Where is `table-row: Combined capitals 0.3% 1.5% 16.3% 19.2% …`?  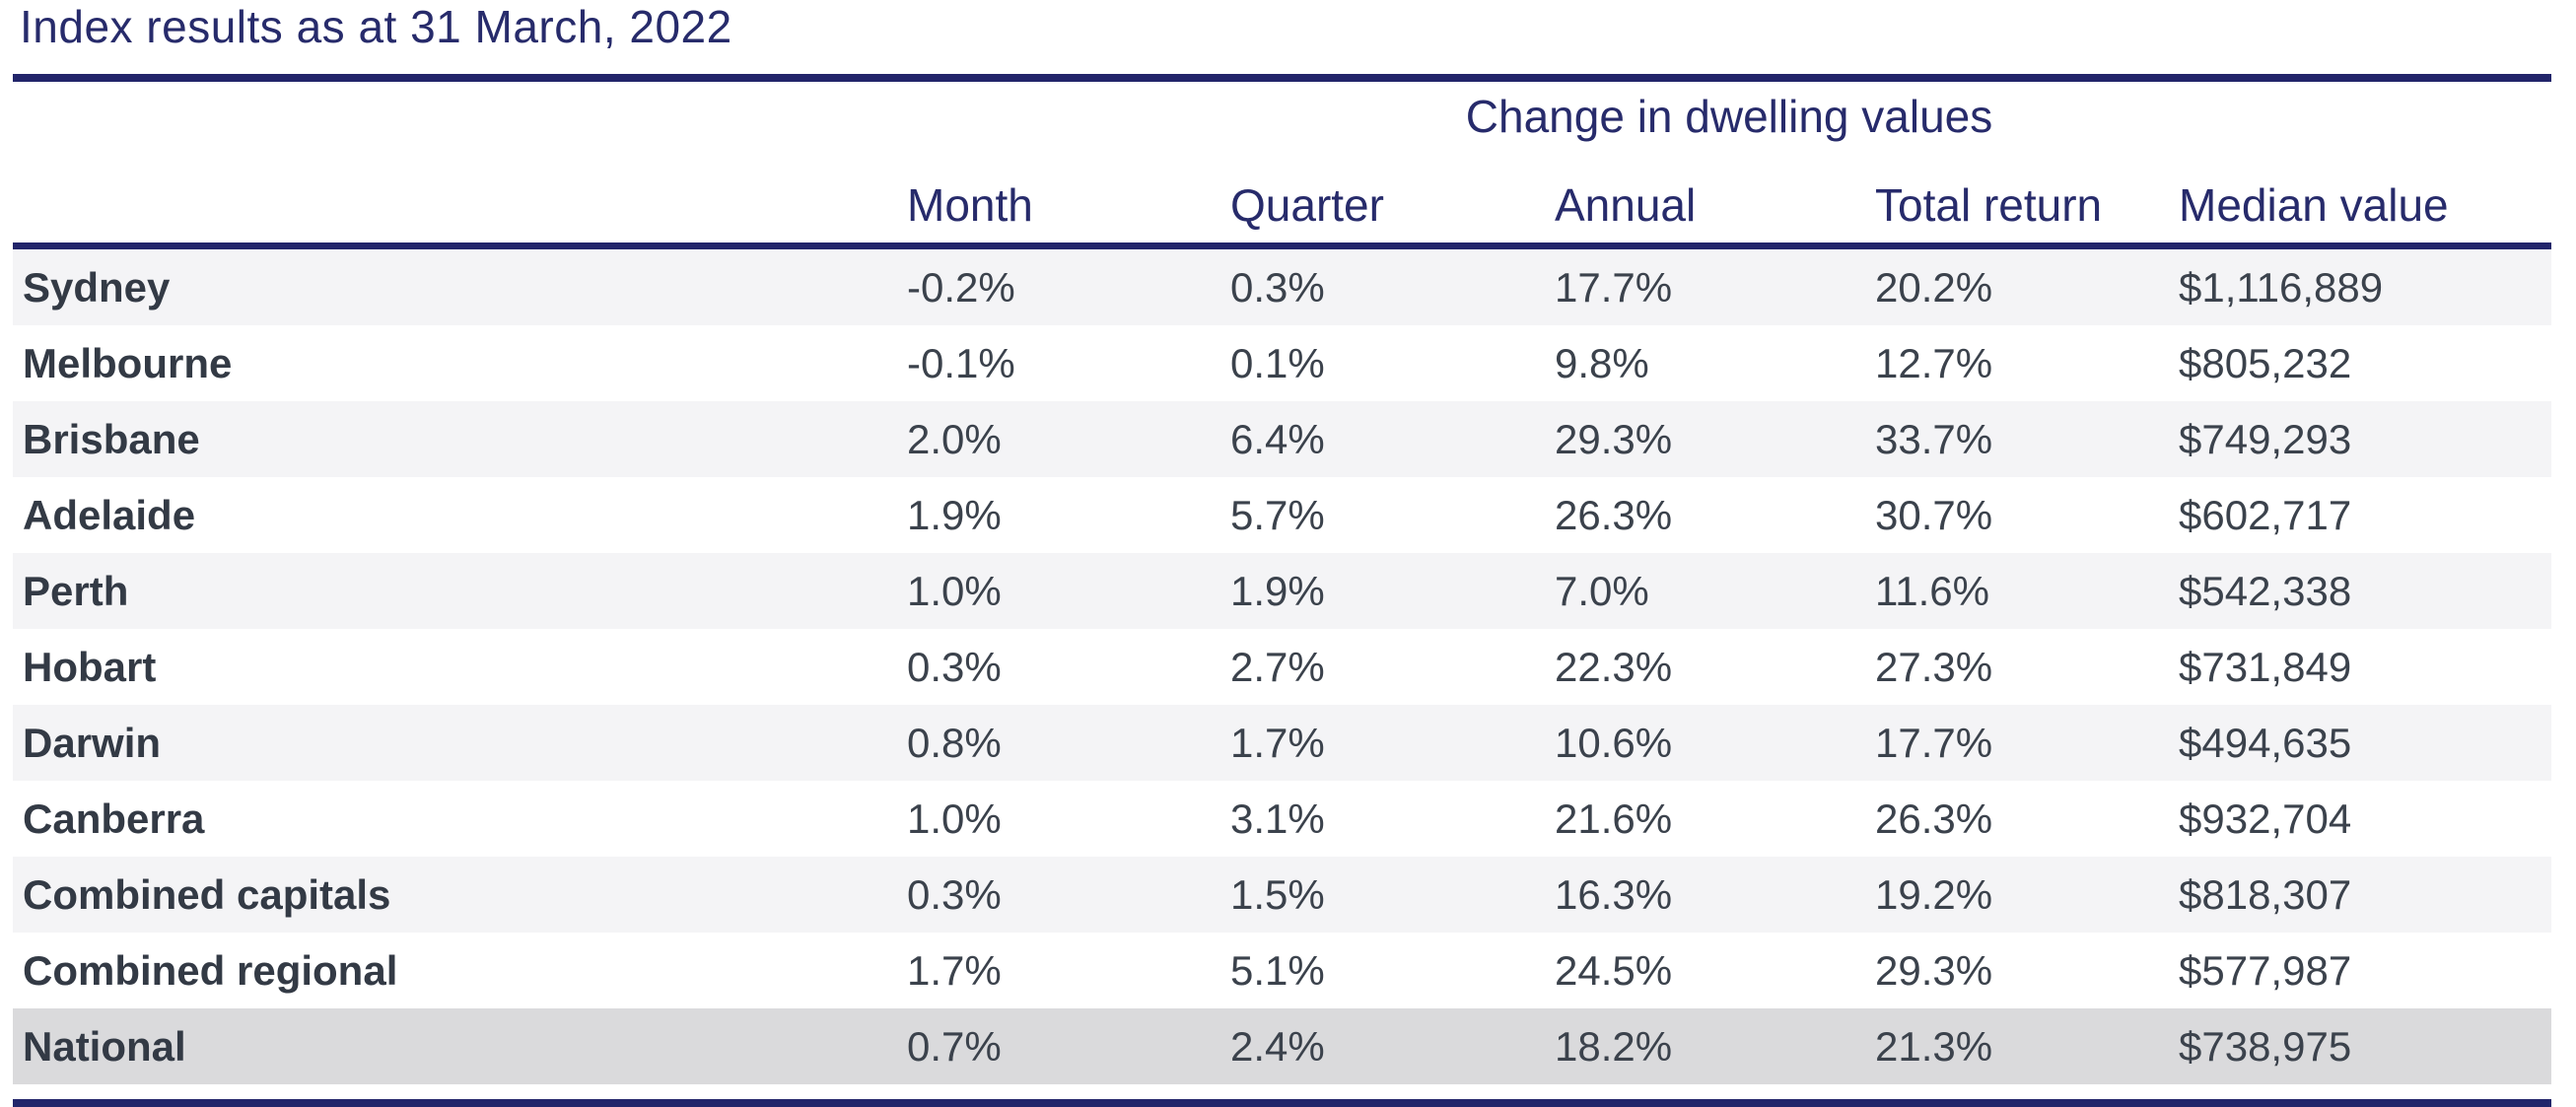 table-row: Combined capitals 0.3% 1.5% 16.3% 19.2% … is located at coordinates (1282, 895).